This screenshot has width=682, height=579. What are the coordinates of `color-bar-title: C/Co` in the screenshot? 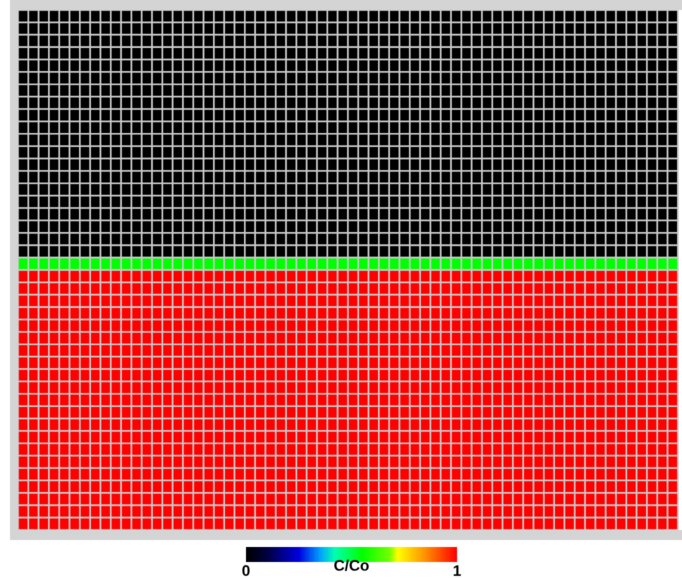 It's located at (351, 565).